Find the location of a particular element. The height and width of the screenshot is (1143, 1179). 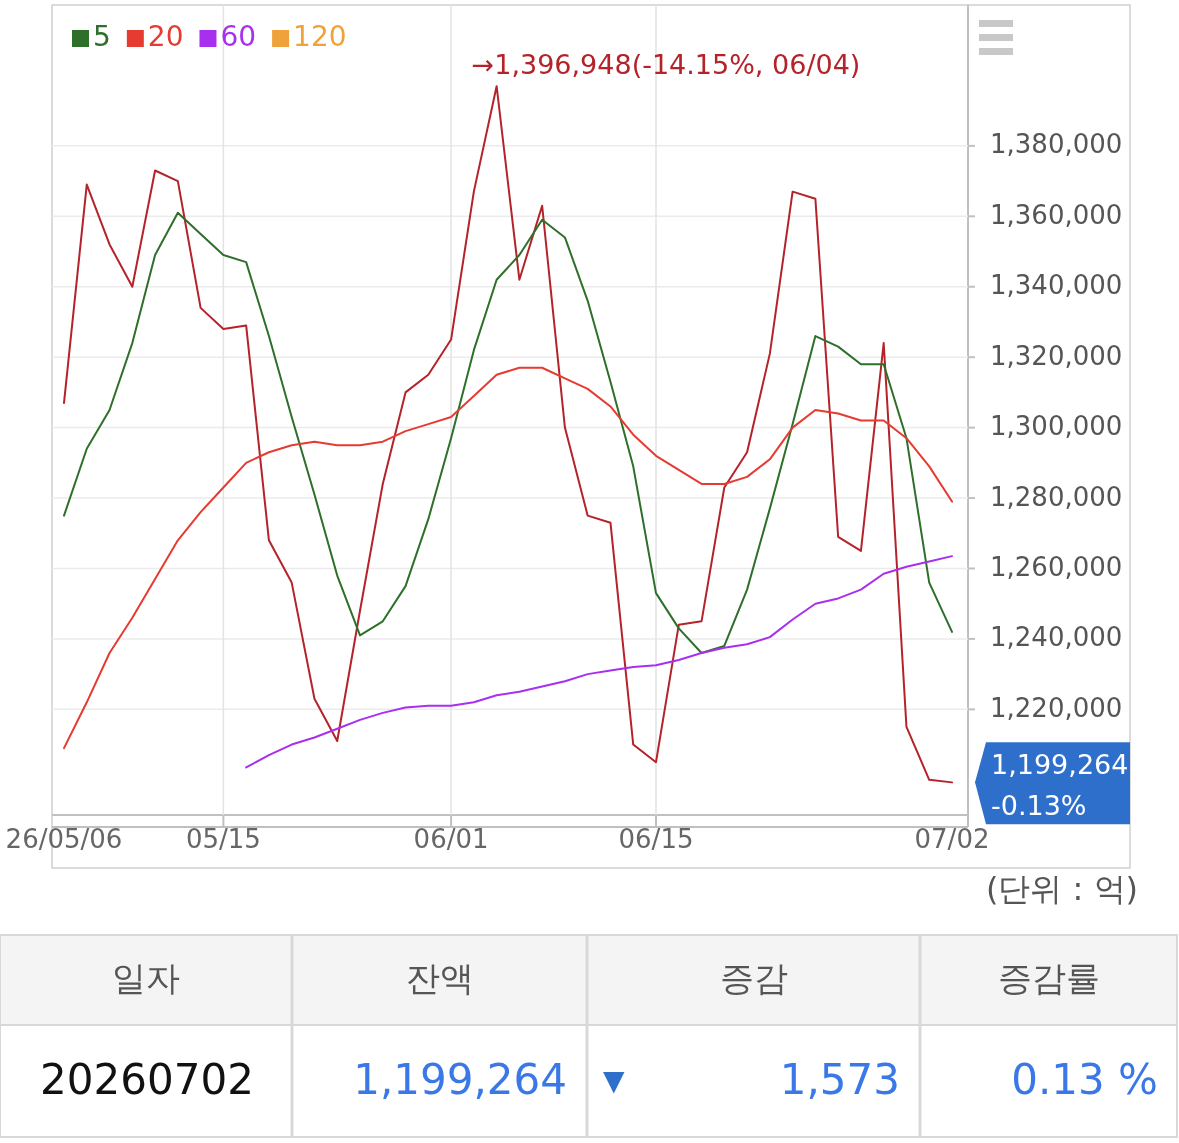

text: 1,199,264 -0.13% is located at coordinates (1060, 784).